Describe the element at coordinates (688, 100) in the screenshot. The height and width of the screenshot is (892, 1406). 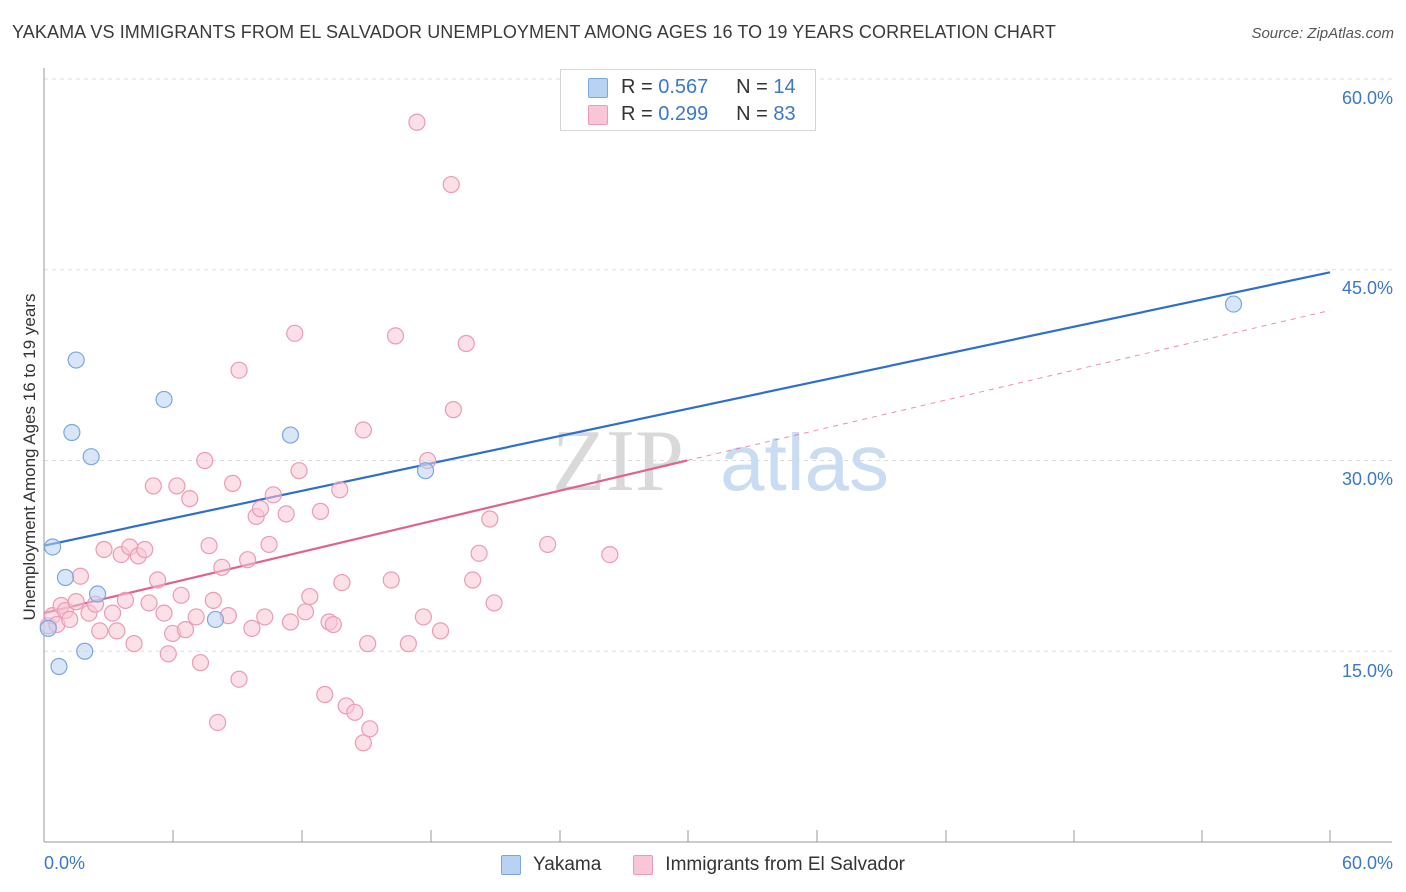
I see `correlation-legend: R = 0.567 N = 14 R = 0.299 N = 83` at that location.